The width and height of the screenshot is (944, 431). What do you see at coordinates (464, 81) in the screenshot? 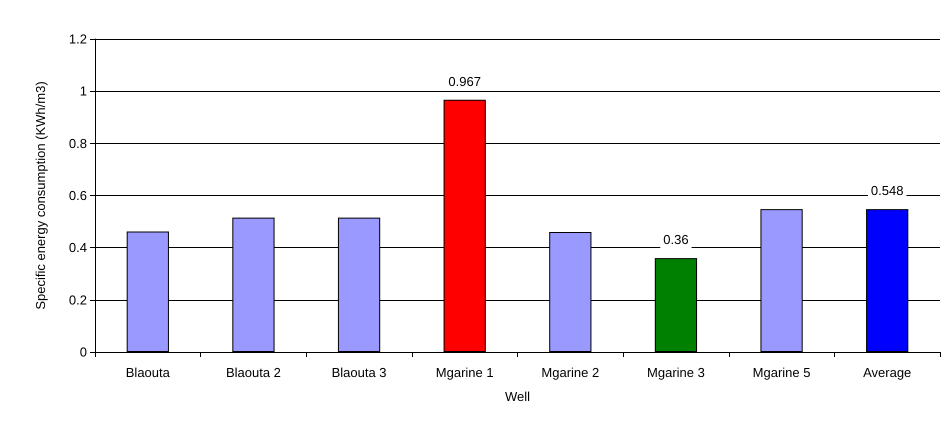
I see `data-label: 0.967` at bounding box center [464, 81].